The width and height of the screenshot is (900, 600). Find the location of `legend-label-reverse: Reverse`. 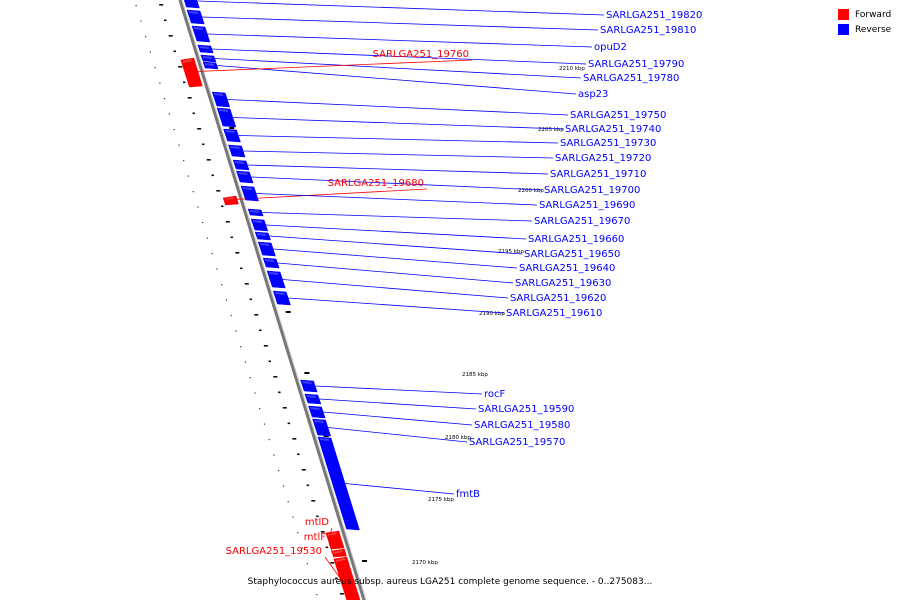

legend-label-reverse: Reverse is located at coordinates (873, 30).